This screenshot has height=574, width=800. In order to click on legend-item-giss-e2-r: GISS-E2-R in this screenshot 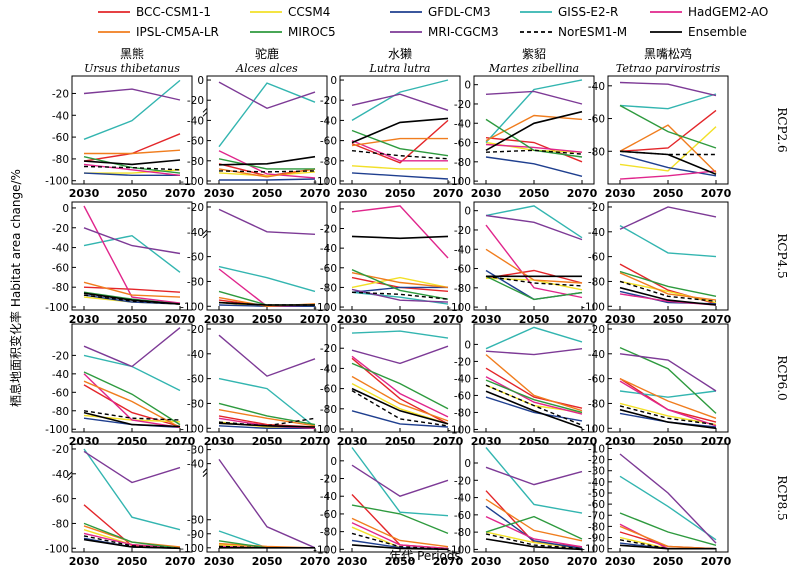, I will do `click(569, 12)`.